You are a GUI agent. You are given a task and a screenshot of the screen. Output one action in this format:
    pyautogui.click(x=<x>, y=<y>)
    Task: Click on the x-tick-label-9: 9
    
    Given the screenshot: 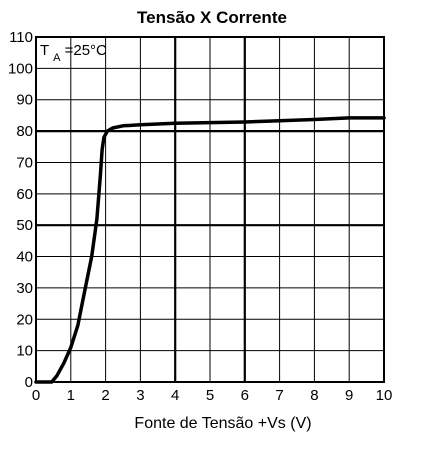 What is the action you would take?
    pyautogui.click(x=349, y=395)
    